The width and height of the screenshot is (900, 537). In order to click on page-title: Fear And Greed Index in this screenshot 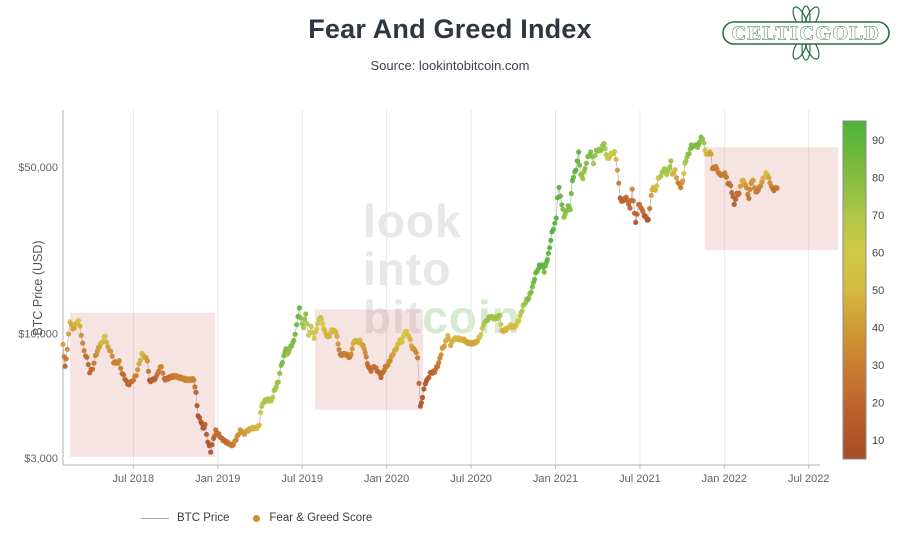, I will do `click(450, 29)`.